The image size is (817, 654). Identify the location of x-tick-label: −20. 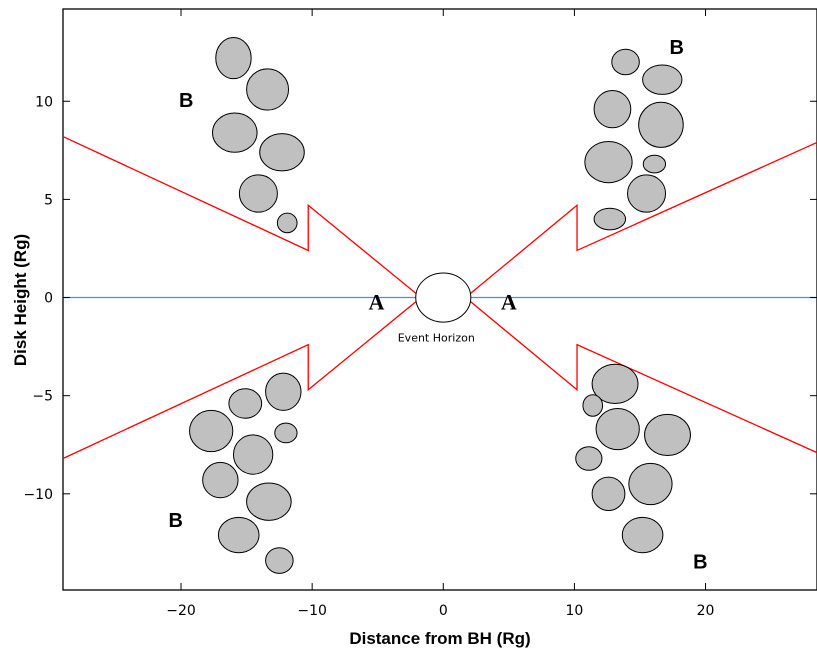
(181, 611).